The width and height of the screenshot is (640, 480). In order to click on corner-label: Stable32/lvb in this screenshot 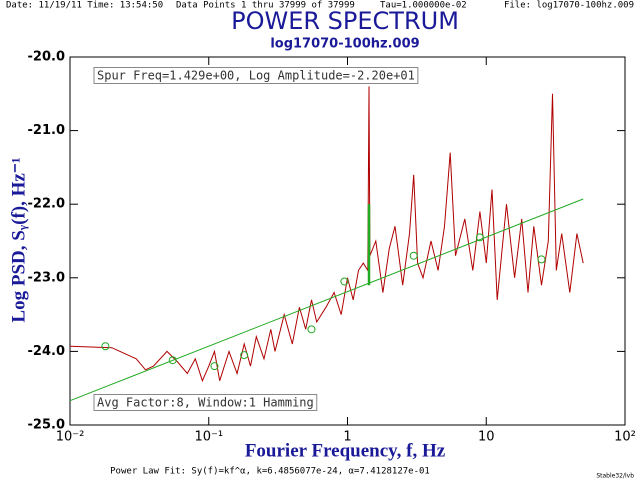, I will do `click(615, 476)`.